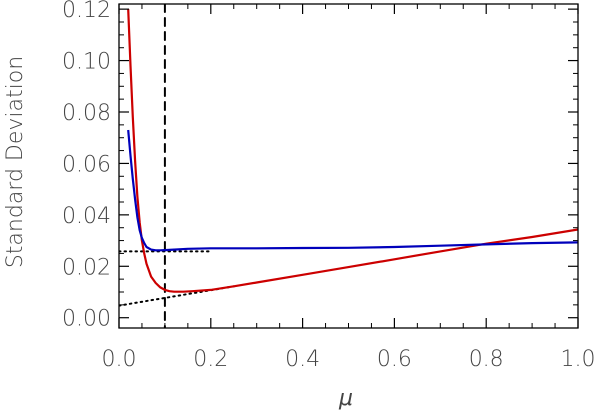  I want to click on x-tick-label: 0.6, so click(394, 359).